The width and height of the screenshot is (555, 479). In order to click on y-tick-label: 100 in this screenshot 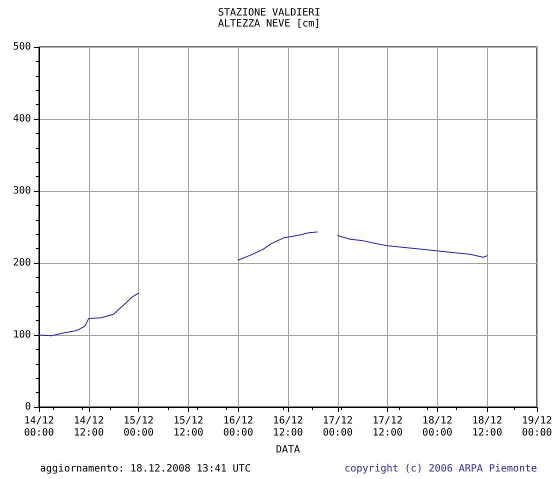, I will do `click(21, 335)`.